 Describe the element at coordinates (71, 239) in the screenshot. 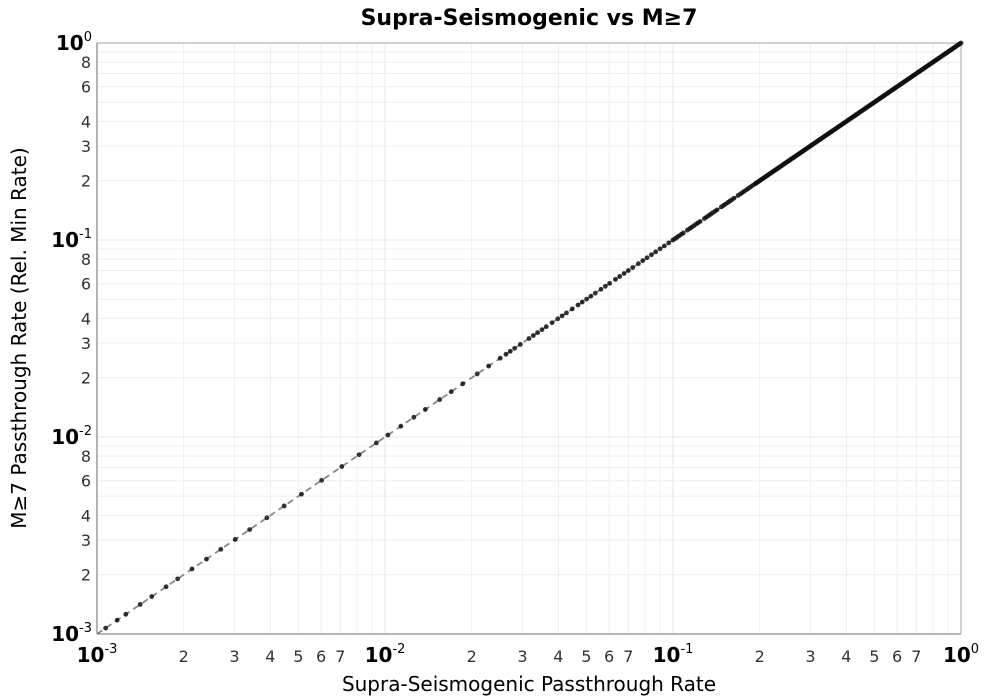

I see `y-major-tick-label: 10⁻¹` at that location.